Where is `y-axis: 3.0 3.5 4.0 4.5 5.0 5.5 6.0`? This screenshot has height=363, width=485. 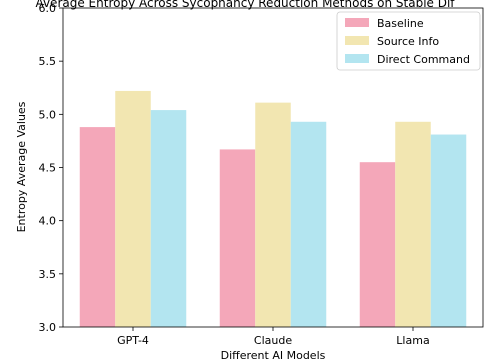 y-axis: 3.0 3.5 4.0 4.5 5.0 5.5 6.0 is located at coordinates (51, 168).